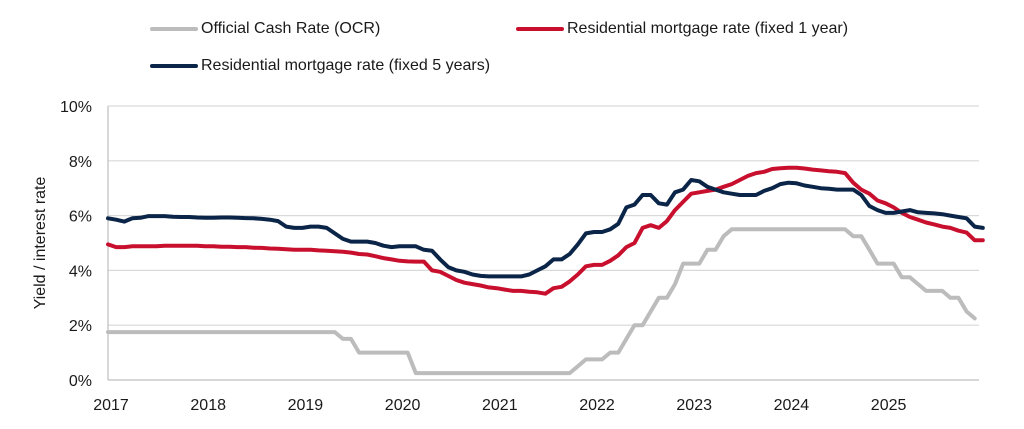 The height and width of the screenshot is (429, 1024). What do you see at coordinates (174, 66) in the screenshot?
I see `legend-swatch-fixed-5-years` at bounding box center [174, 66].